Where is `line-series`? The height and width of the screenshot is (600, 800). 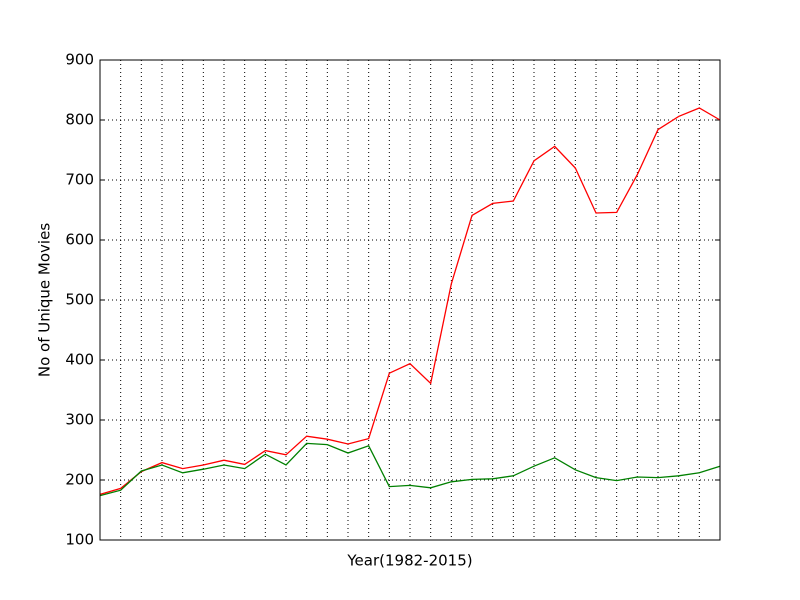
line-series is located at coordinates (410, 469).